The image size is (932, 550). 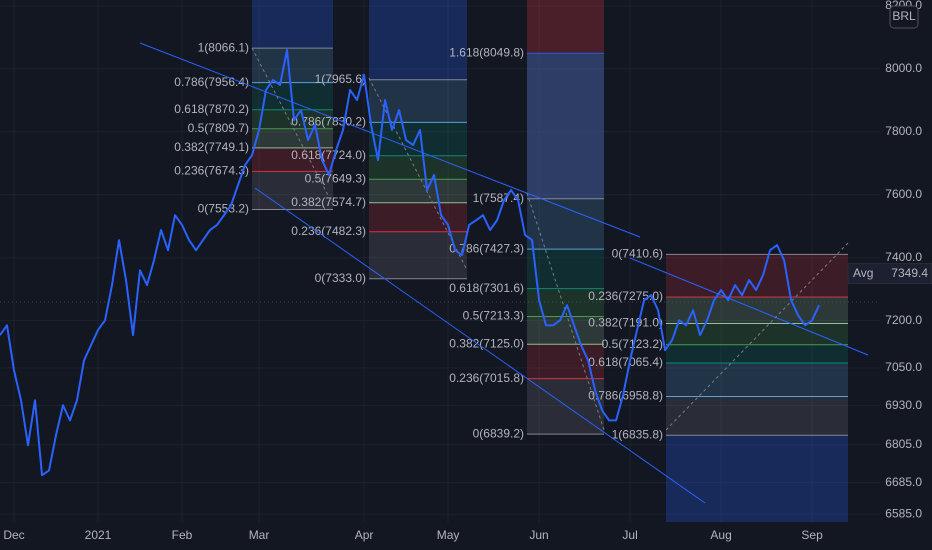 I want to click on y-tick-label: 6930.0, so click(x=903, y=405).